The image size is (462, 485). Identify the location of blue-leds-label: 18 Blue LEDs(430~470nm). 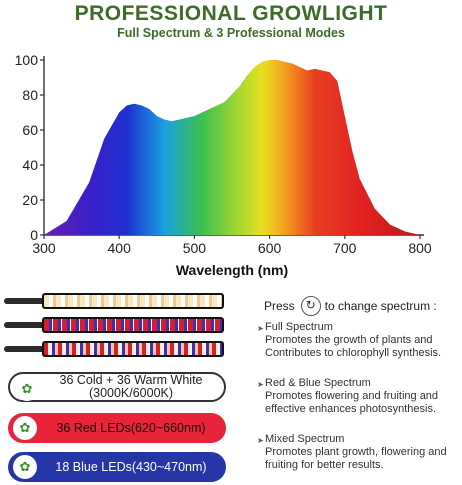
(131, 466).